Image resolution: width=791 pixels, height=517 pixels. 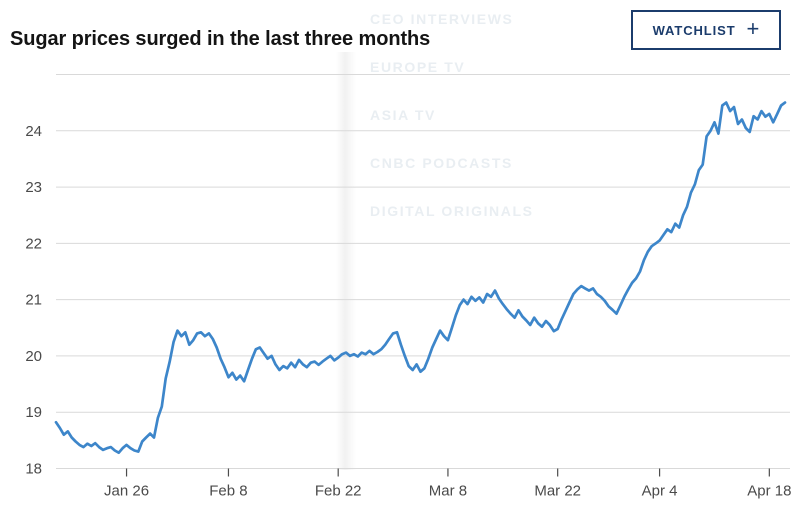 What do you see at coordinates (418, 67) in the screenshot?
I see `background-menu-item: EUROPE TV` at bounding box center [418, 67].